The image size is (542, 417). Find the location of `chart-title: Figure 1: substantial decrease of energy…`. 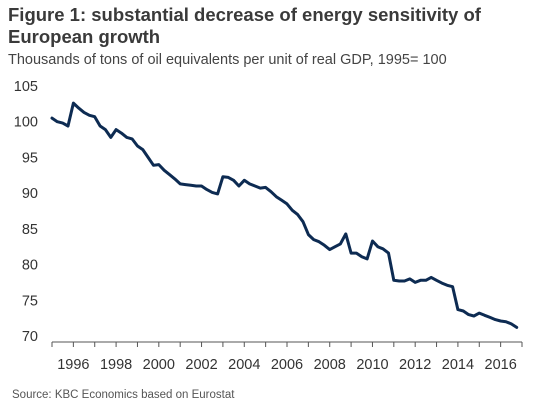

chart-title: Figure 1: substantial decrease of energy… is located at coordinates (244, 25).